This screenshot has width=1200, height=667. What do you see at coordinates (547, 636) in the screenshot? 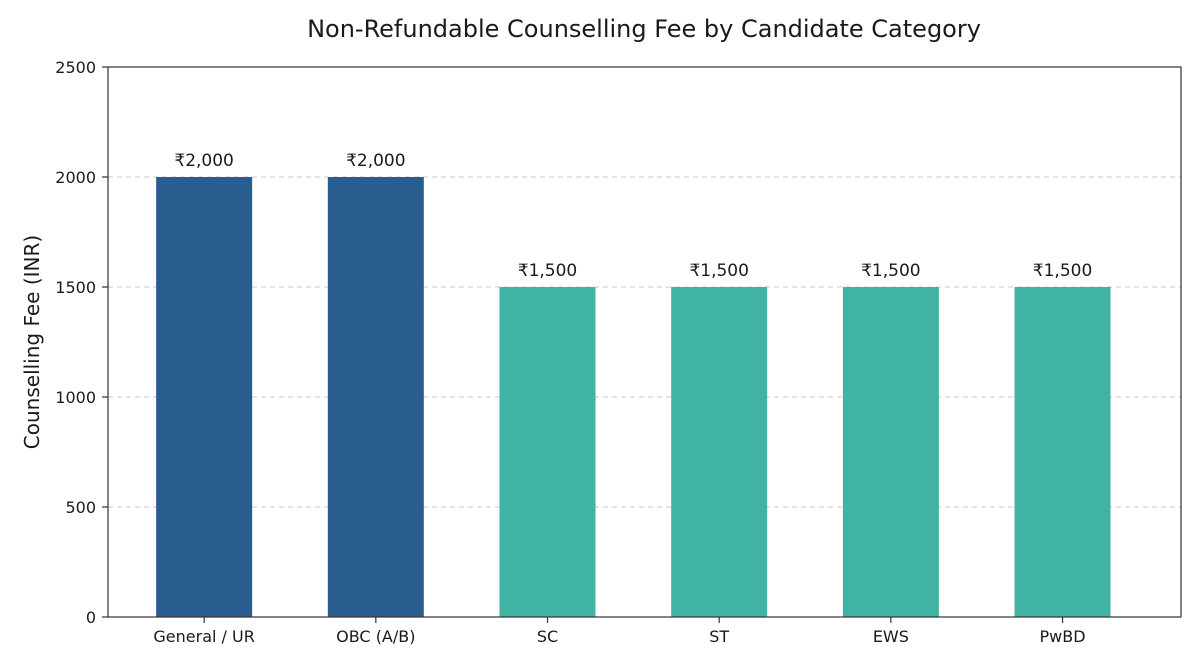
I see `x-tick-label: SC` at bounding box center [547, 636].